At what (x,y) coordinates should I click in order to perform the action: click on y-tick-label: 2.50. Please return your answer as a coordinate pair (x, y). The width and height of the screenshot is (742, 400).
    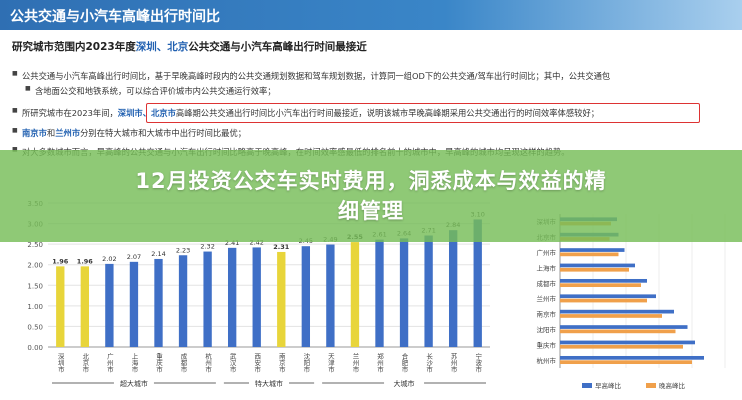
    Looking at the image, I should click on (35, 245).